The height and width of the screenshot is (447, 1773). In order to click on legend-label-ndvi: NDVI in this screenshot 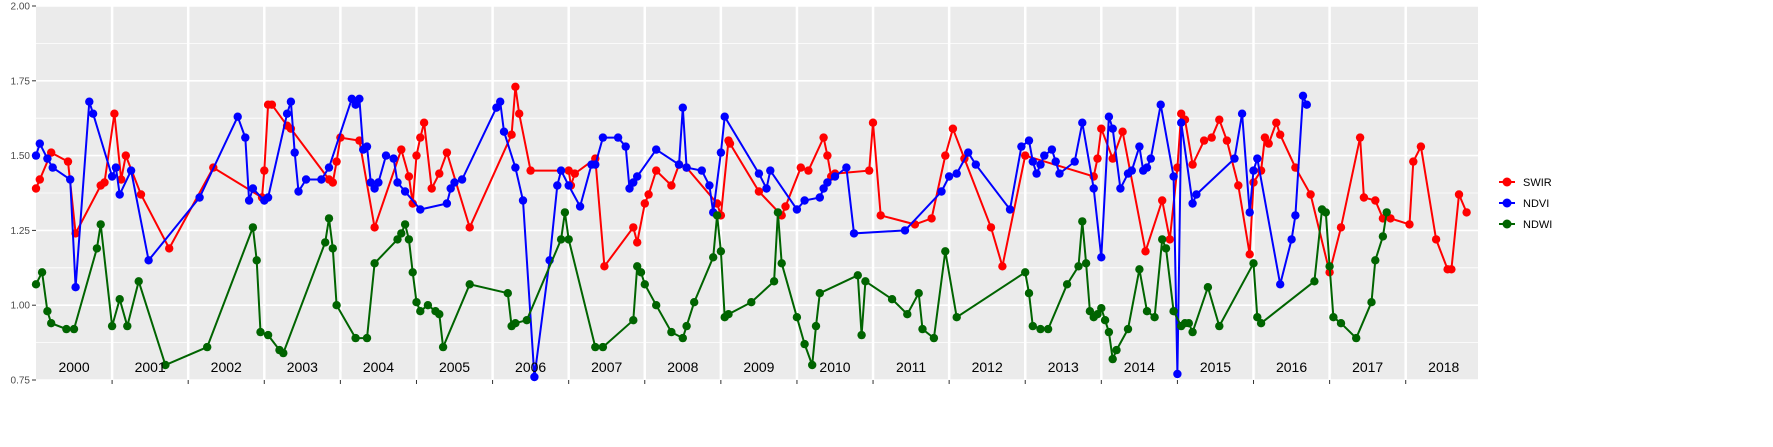, I will do `click(1536, 204)`.